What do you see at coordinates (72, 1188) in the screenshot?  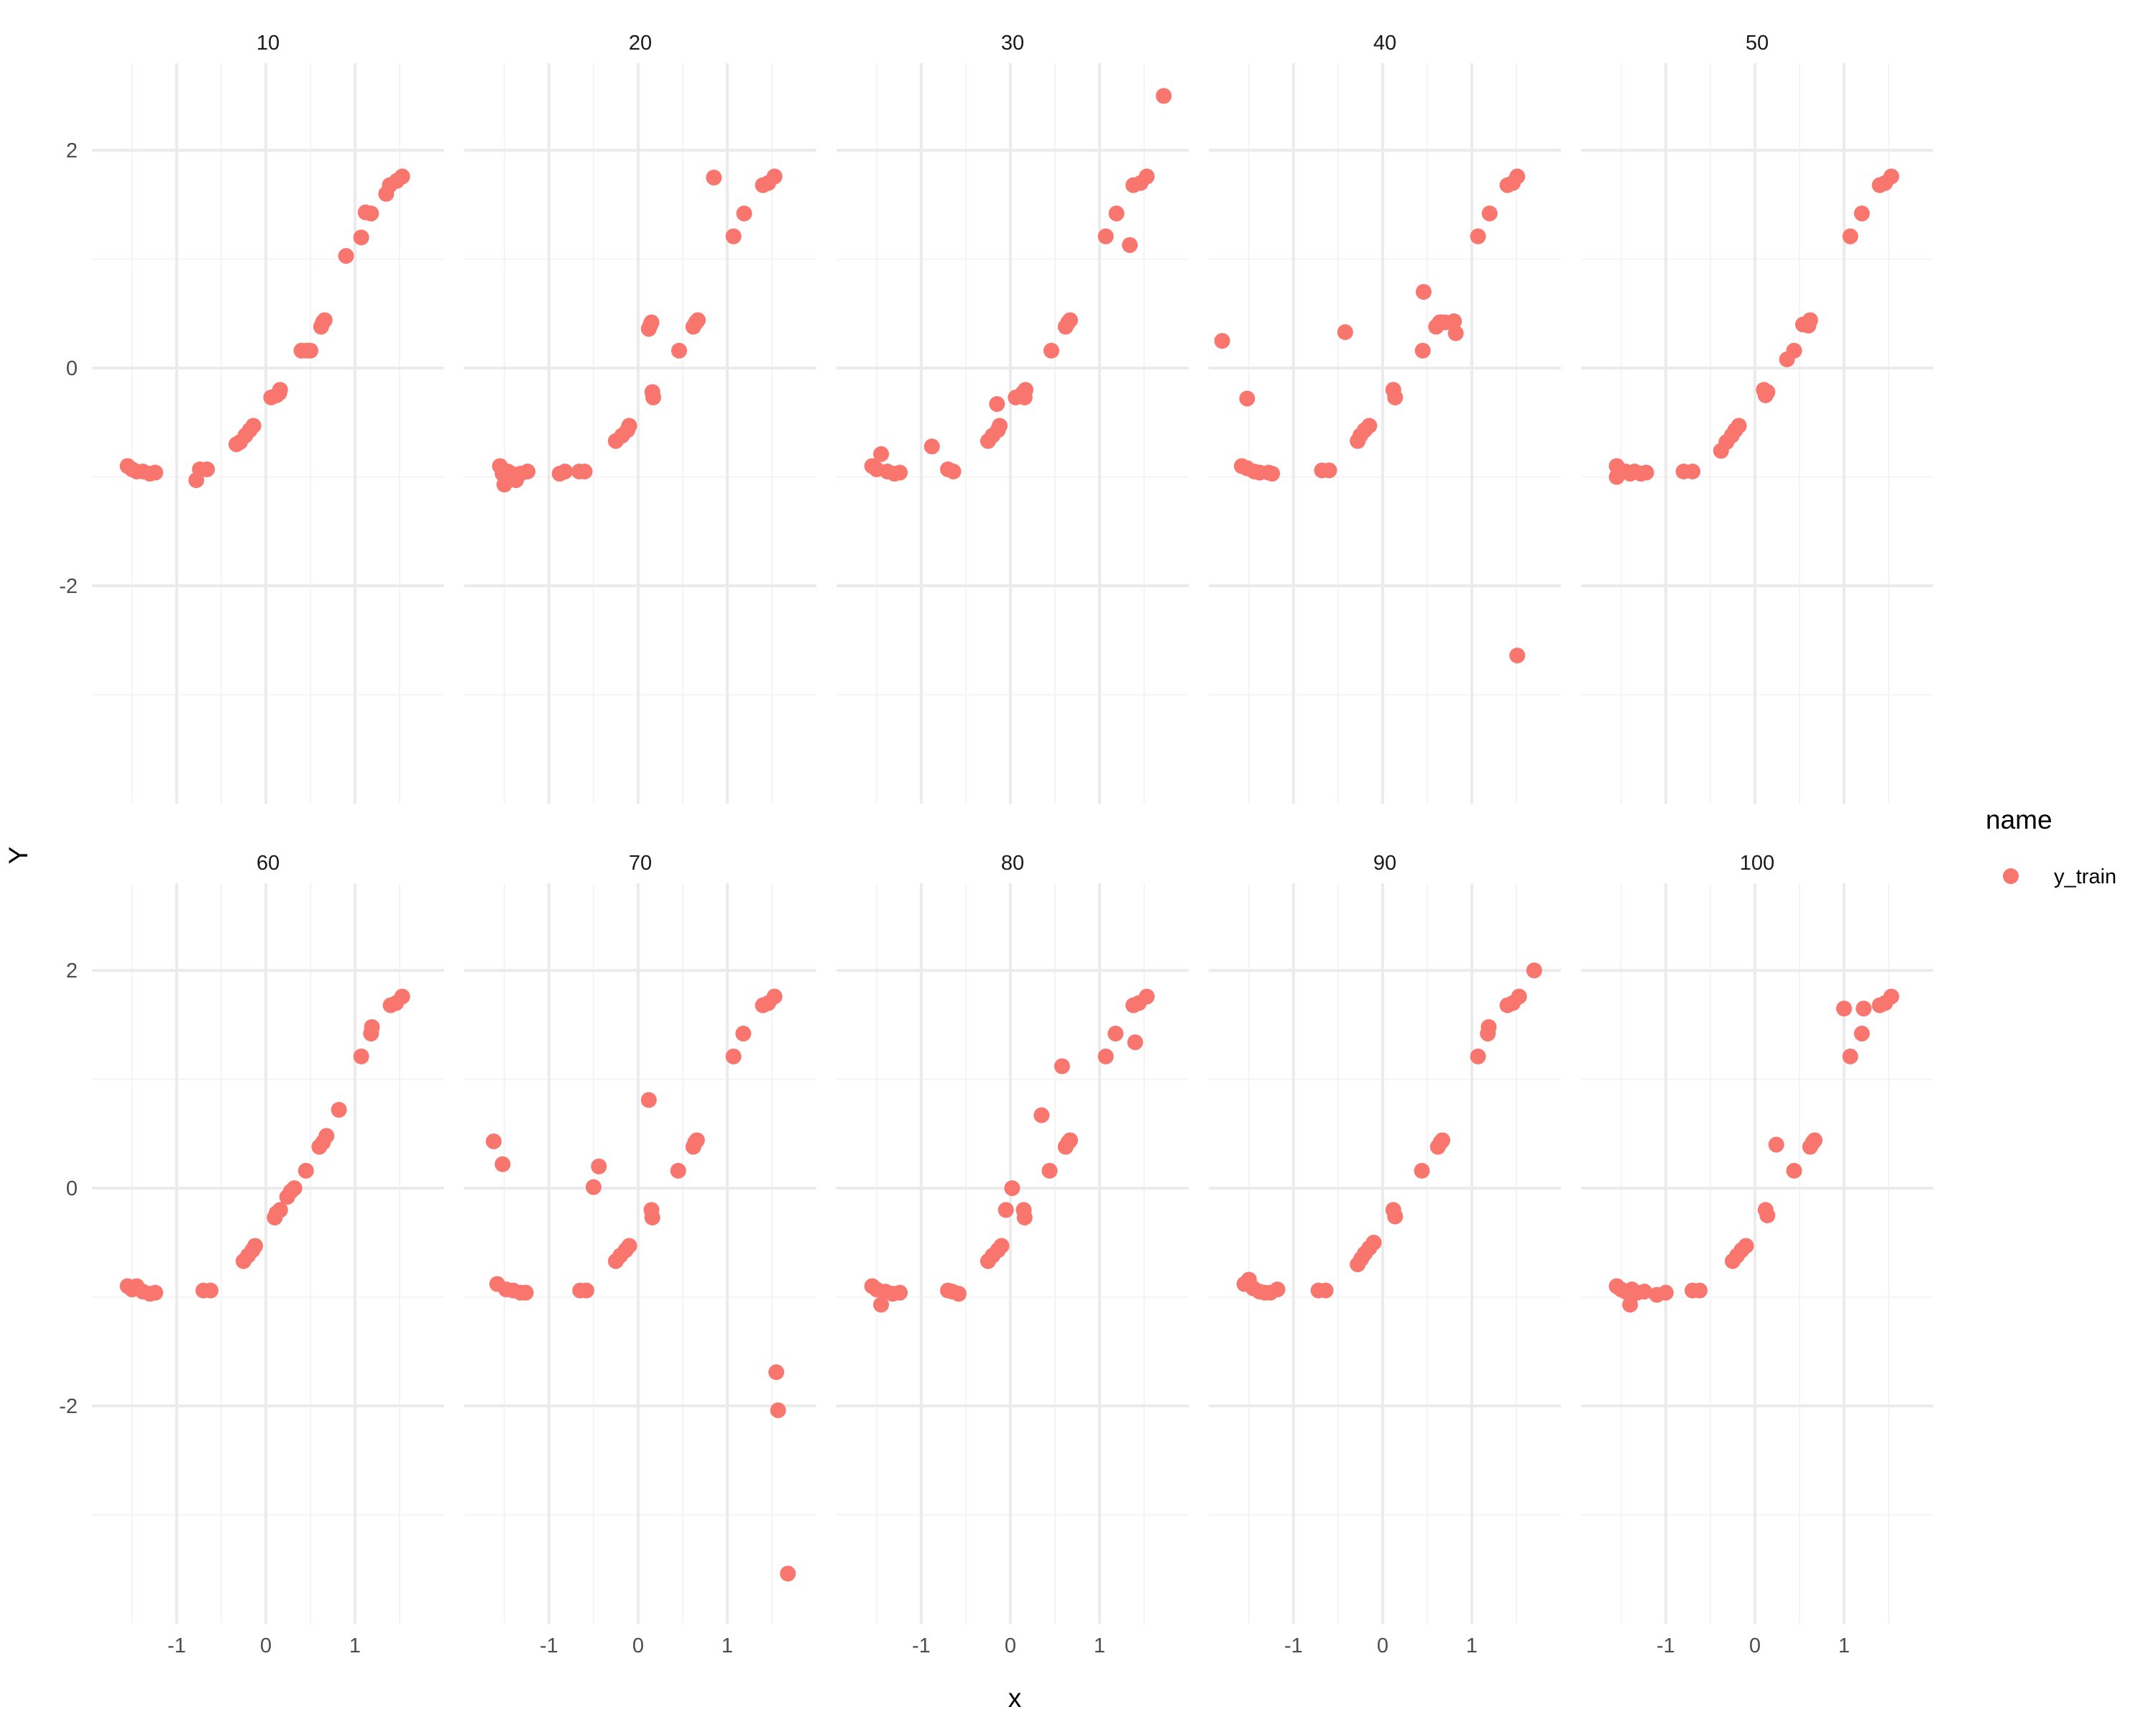 I see `y-tick-label: 0` at bounding box center [72, 1188].